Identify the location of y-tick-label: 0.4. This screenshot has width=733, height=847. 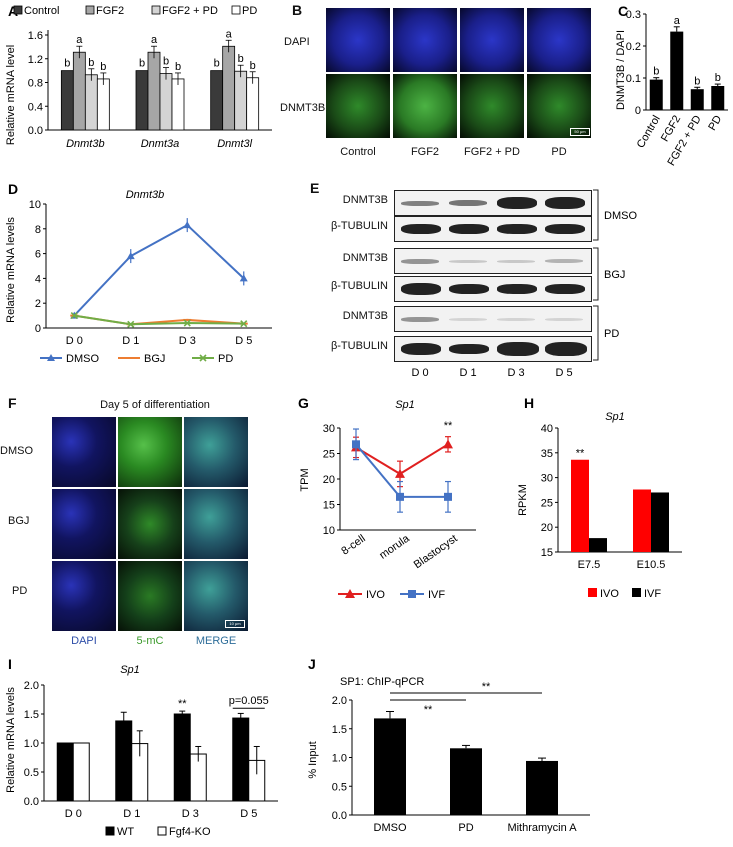
(35, 107).